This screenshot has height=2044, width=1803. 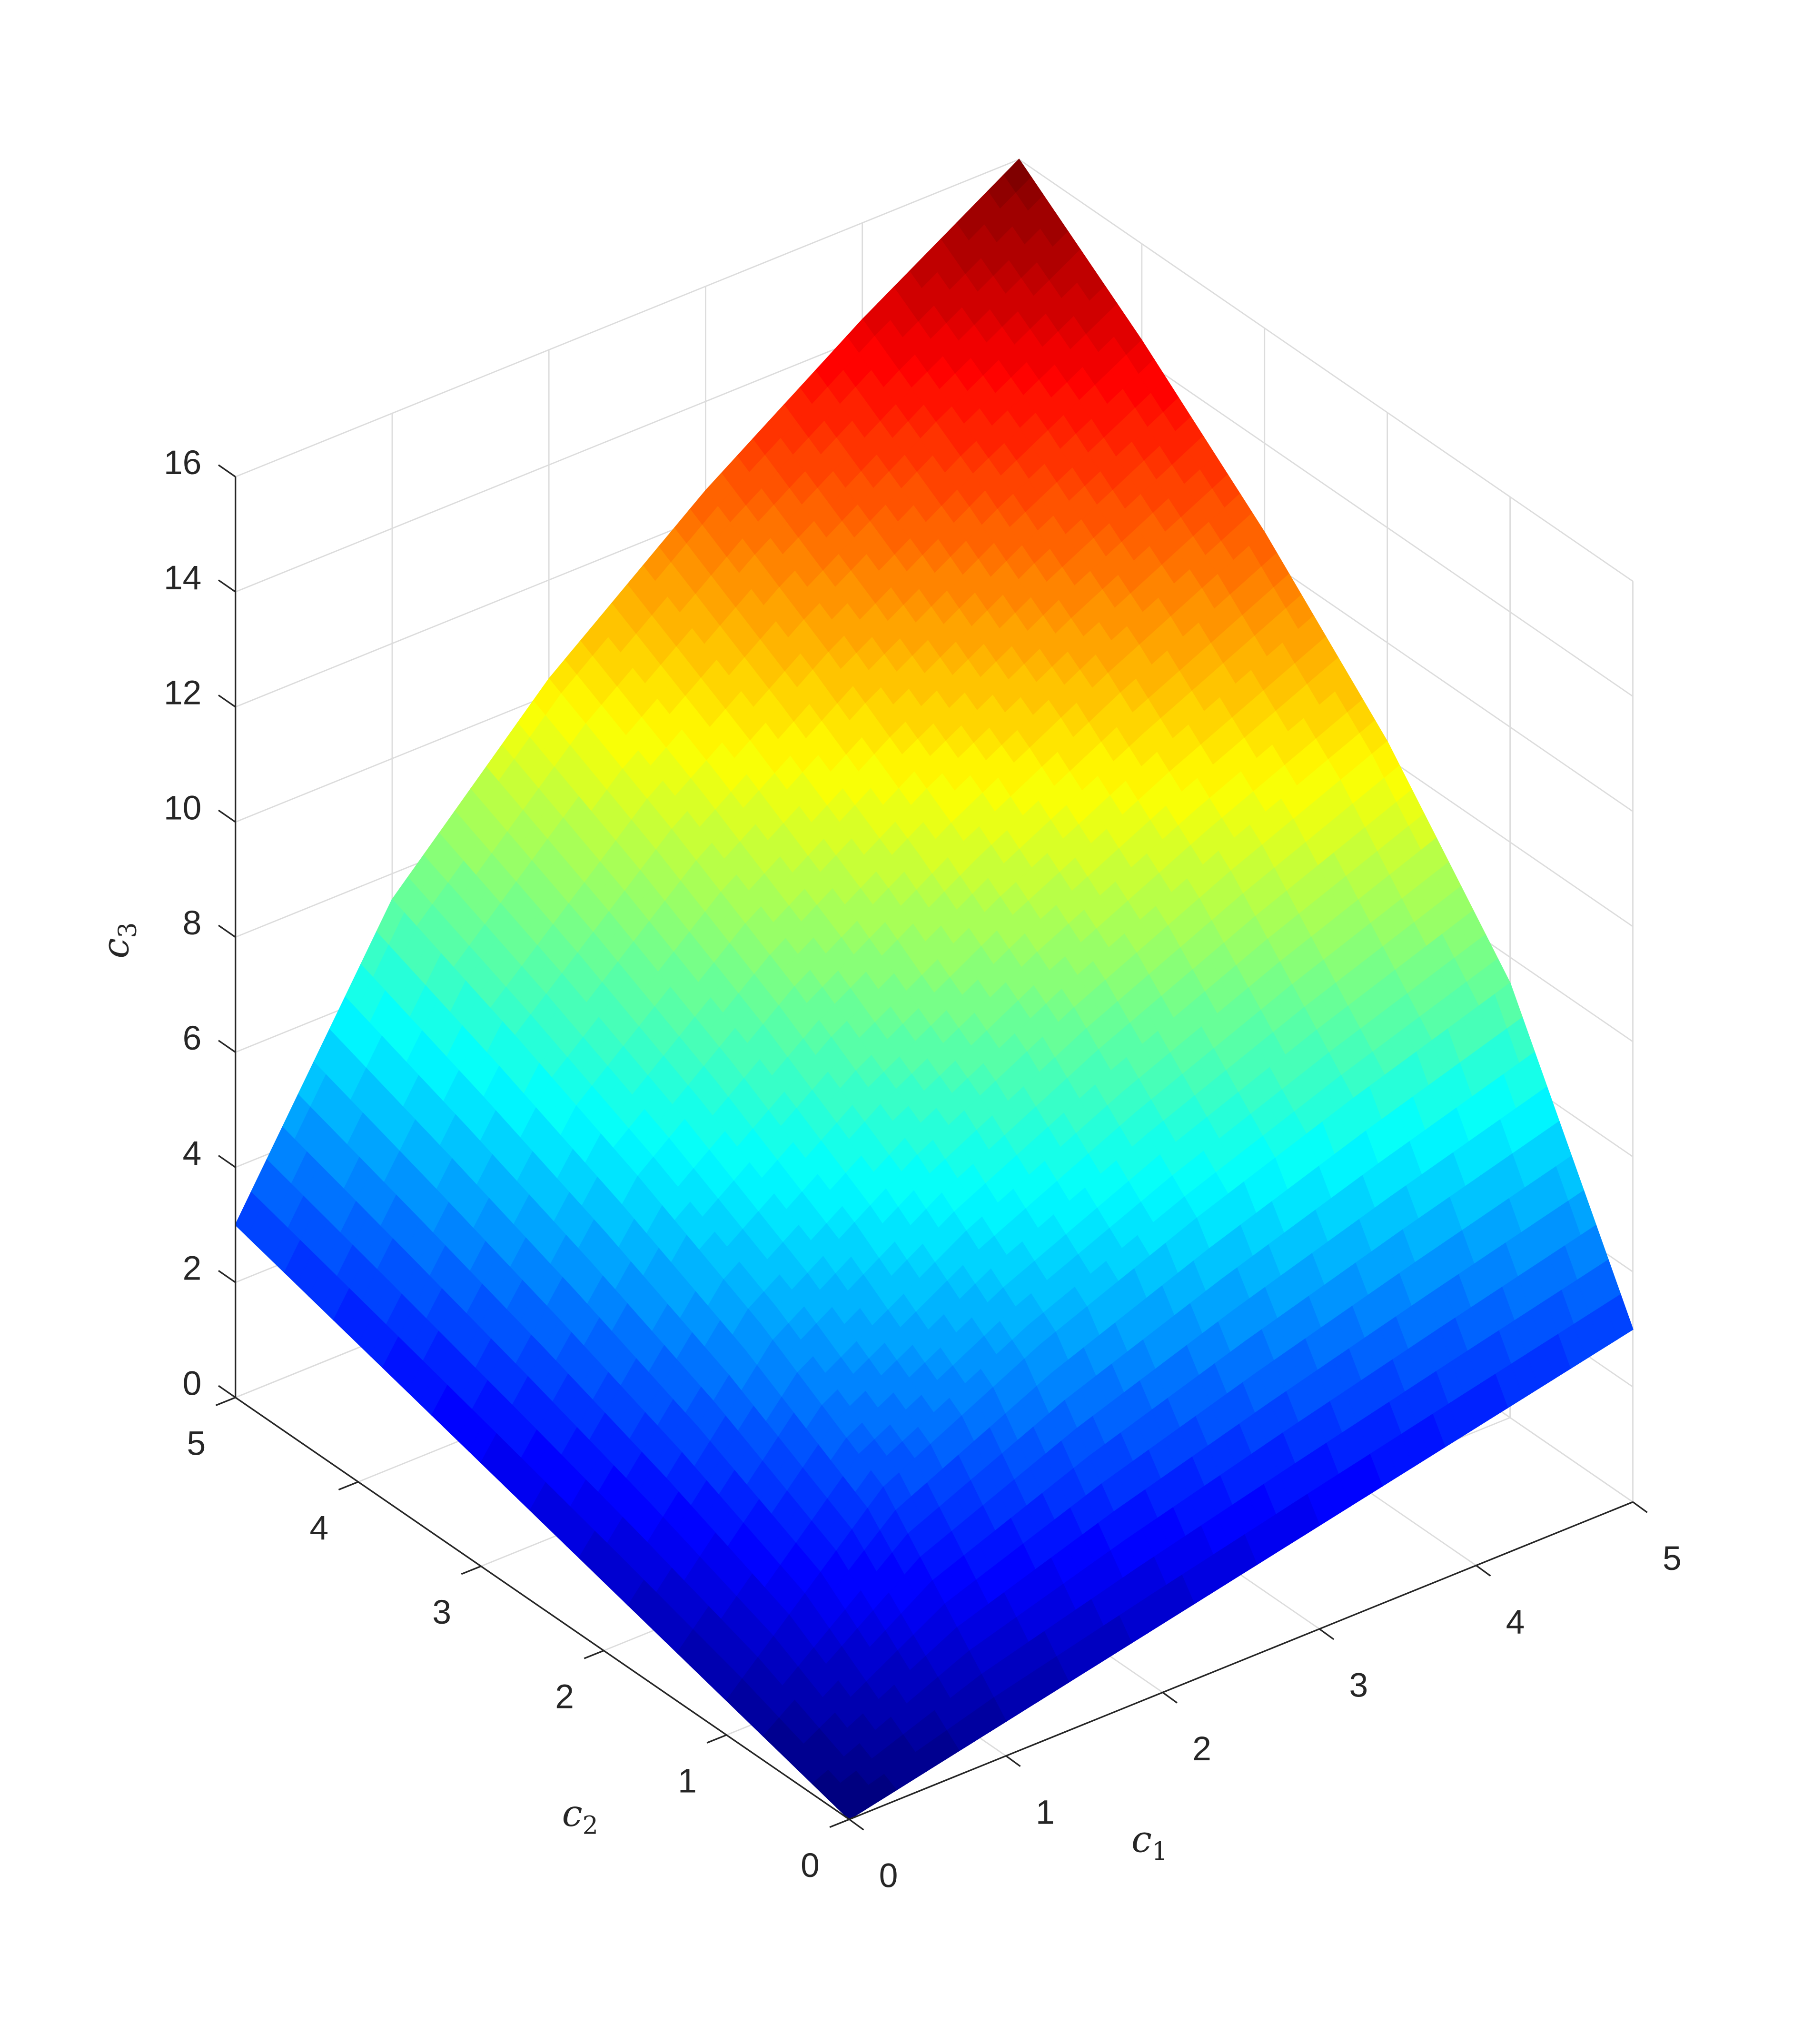 What do you see at coordinates (888, 1876) in the screenshot?
I see `x-tick-label: 0` at bounding box center [888, 1876].